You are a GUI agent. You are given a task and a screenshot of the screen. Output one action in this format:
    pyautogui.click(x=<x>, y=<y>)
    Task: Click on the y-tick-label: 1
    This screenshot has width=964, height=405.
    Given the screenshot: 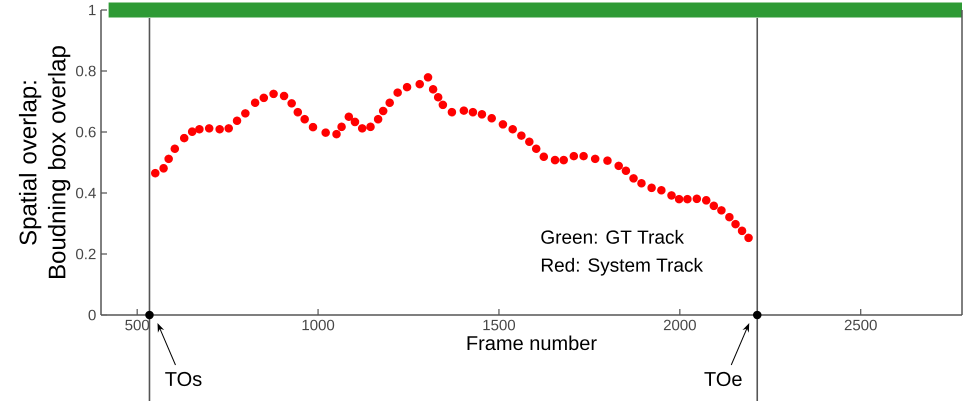 What is the action you would take?
    pyautogui.click(x=92, y=10)
    